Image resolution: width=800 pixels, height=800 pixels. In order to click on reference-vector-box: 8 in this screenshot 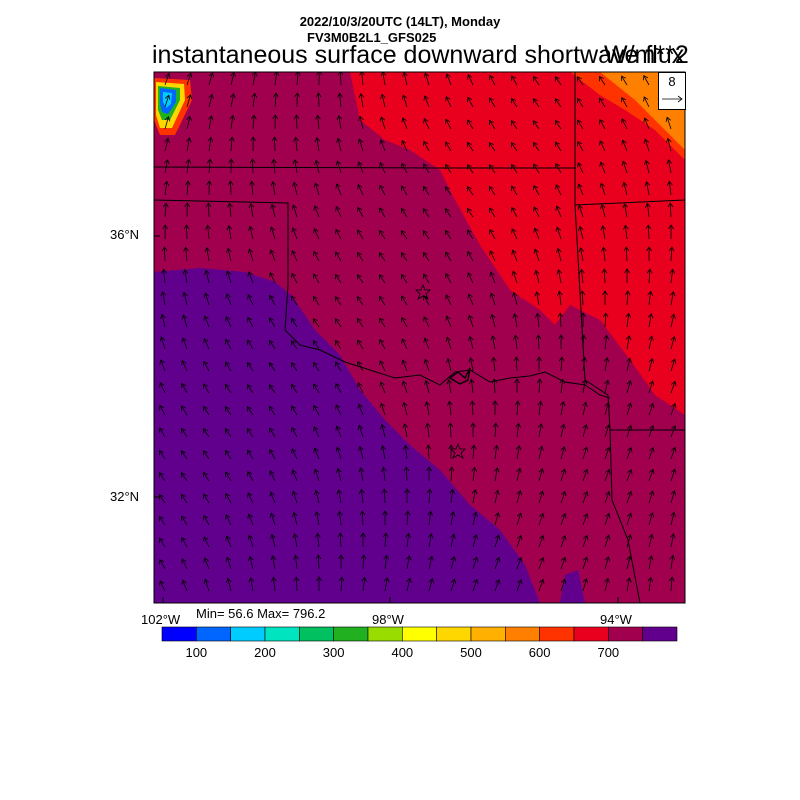, I will do `click(672, 91)`.